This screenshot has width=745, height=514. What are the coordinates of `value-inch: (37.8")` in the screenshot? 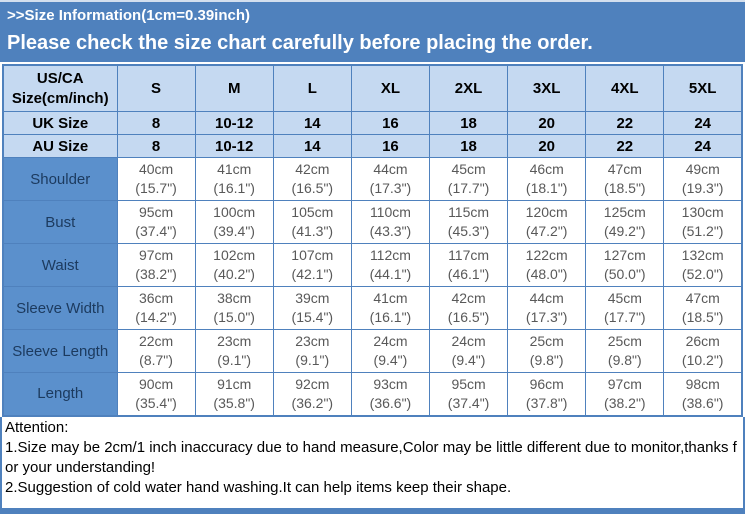 It's located at (546, 402).